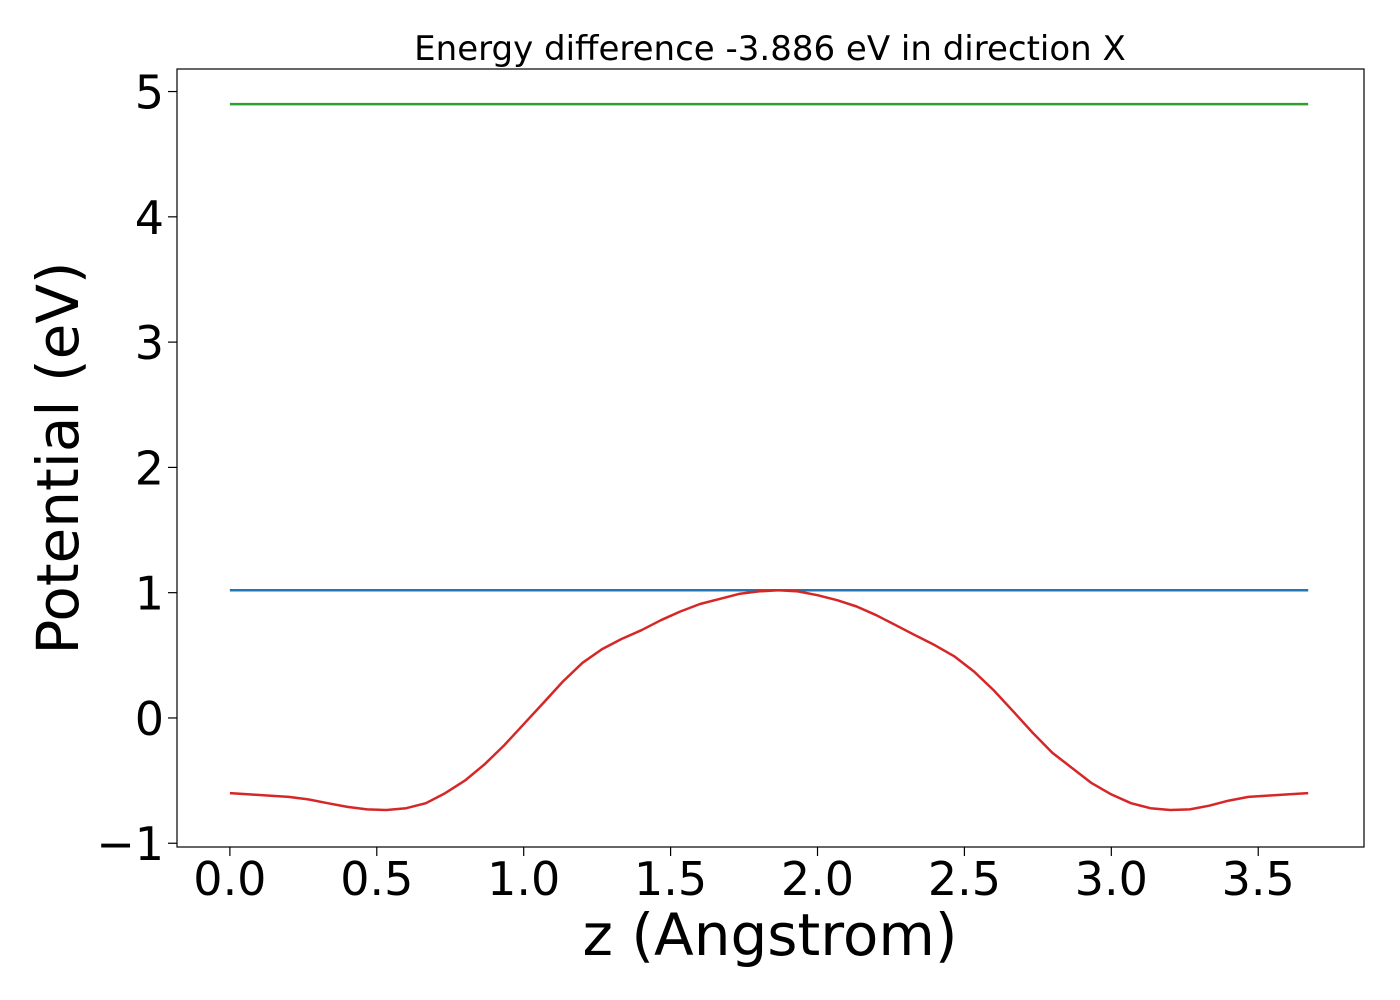 The height and width of the screenshot is (1000, 1400). Describe the element at coordinates (229, 879) in the screenshot. I see `x-tick-label: 0.0` at that location.